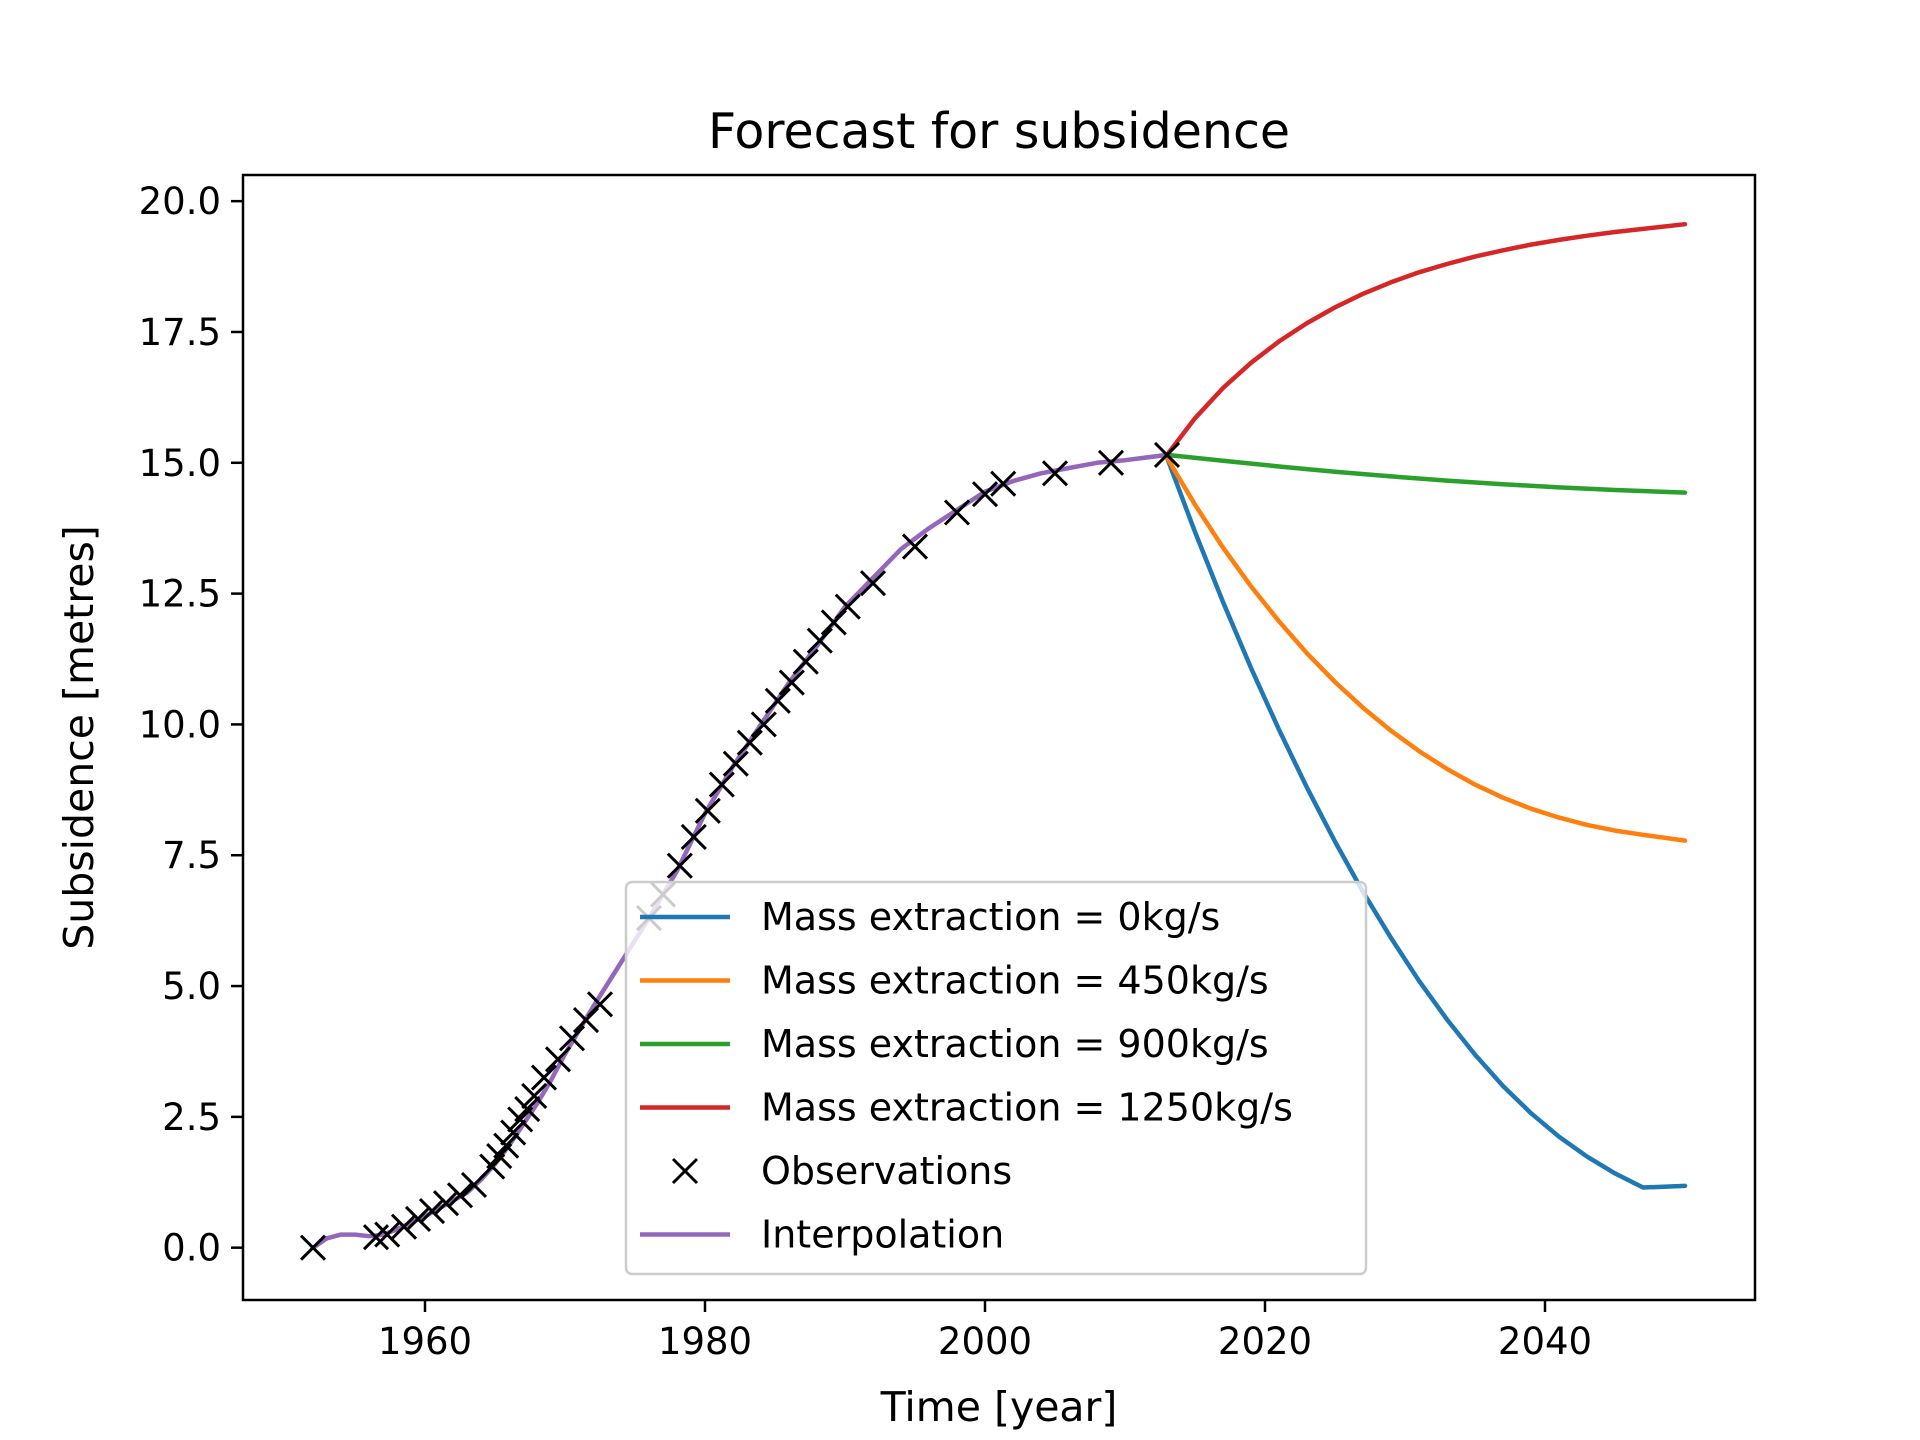 Image resolution: width=1920 pixels, height=1440 pixels. Describe the element at coordinates (191, 855) in the screenshot. I see `y-tick-label: 7.5` at that location.